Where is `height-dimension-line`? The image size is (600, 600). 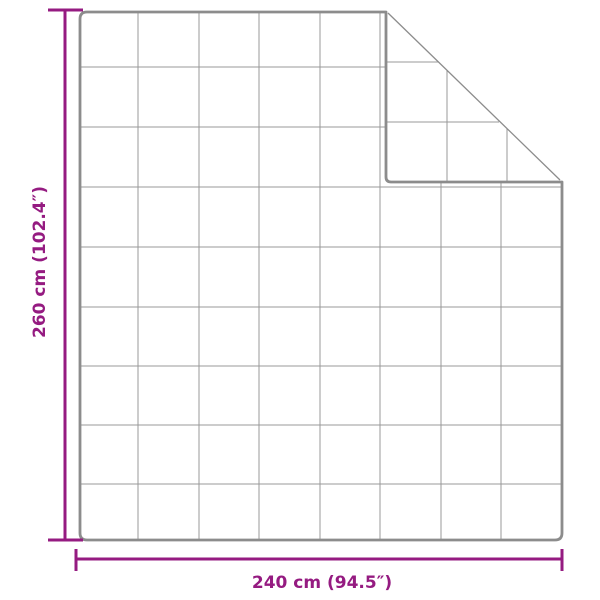
height-dimension-line is located at coordinates (65, 275).